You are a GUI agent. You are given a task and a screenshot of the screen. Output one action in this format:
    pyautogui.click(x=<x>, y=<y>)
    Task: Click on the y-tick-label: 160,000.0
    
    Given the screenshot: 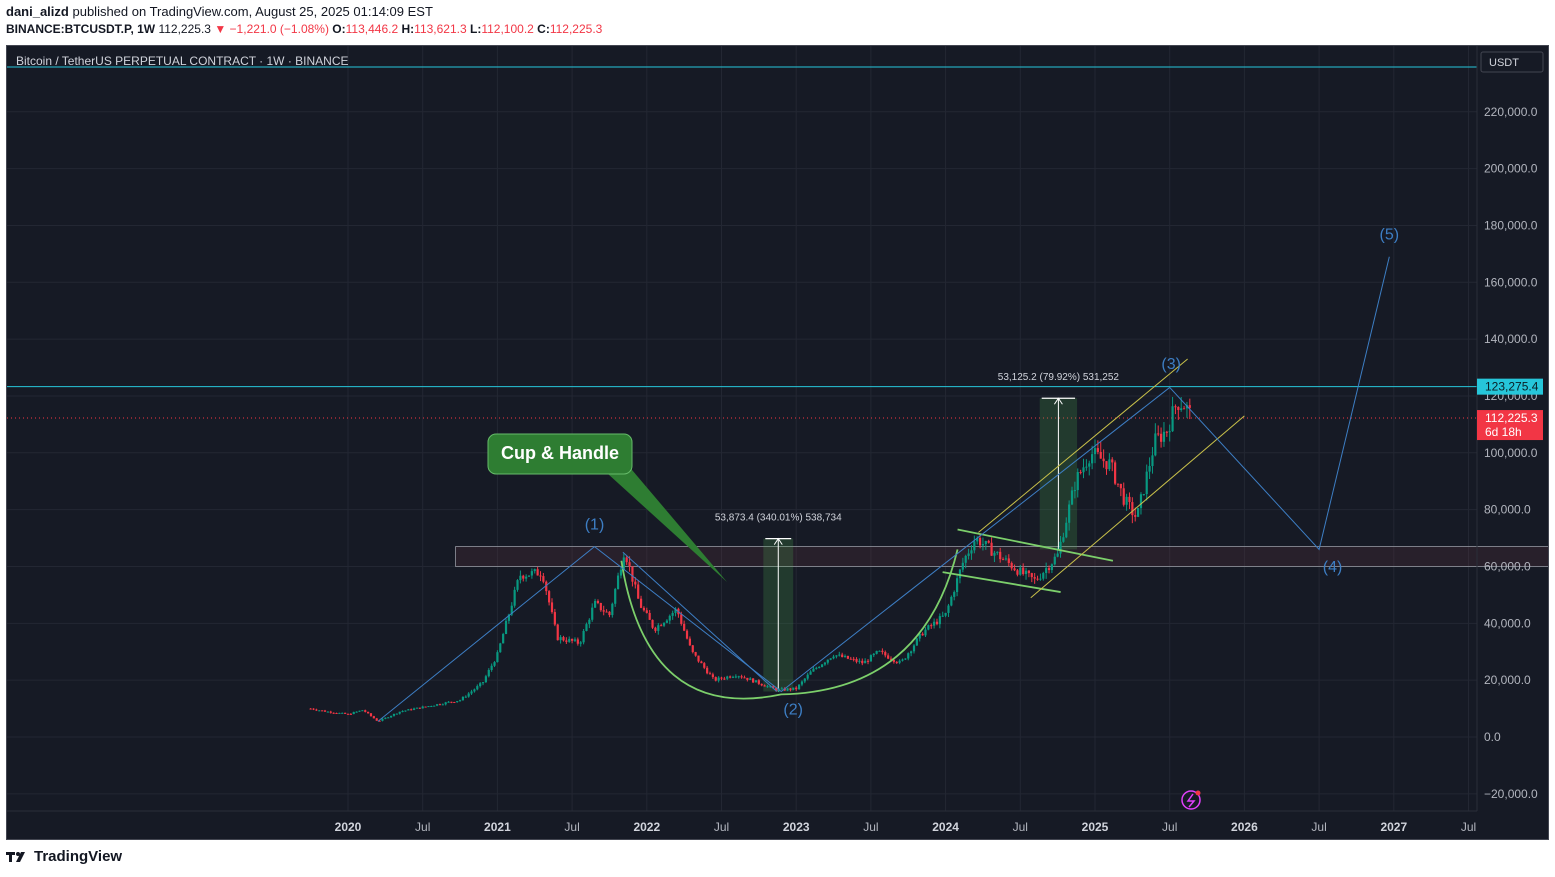 What is the action you would take?
    pyautogui.click(x=1511, y=282)
    